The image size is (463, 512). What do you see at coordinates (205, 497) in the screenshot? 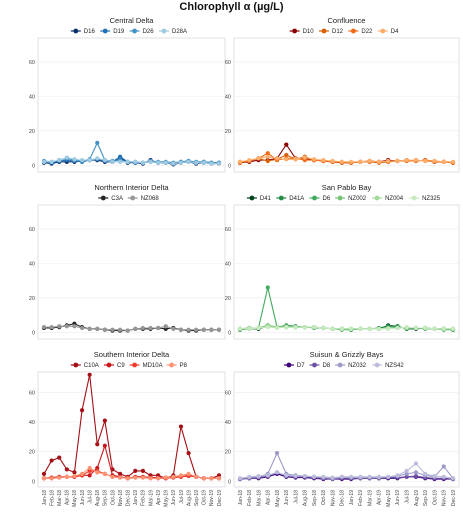
I see `x-tick-label: Oct-19` at bounding box center [205, 497].